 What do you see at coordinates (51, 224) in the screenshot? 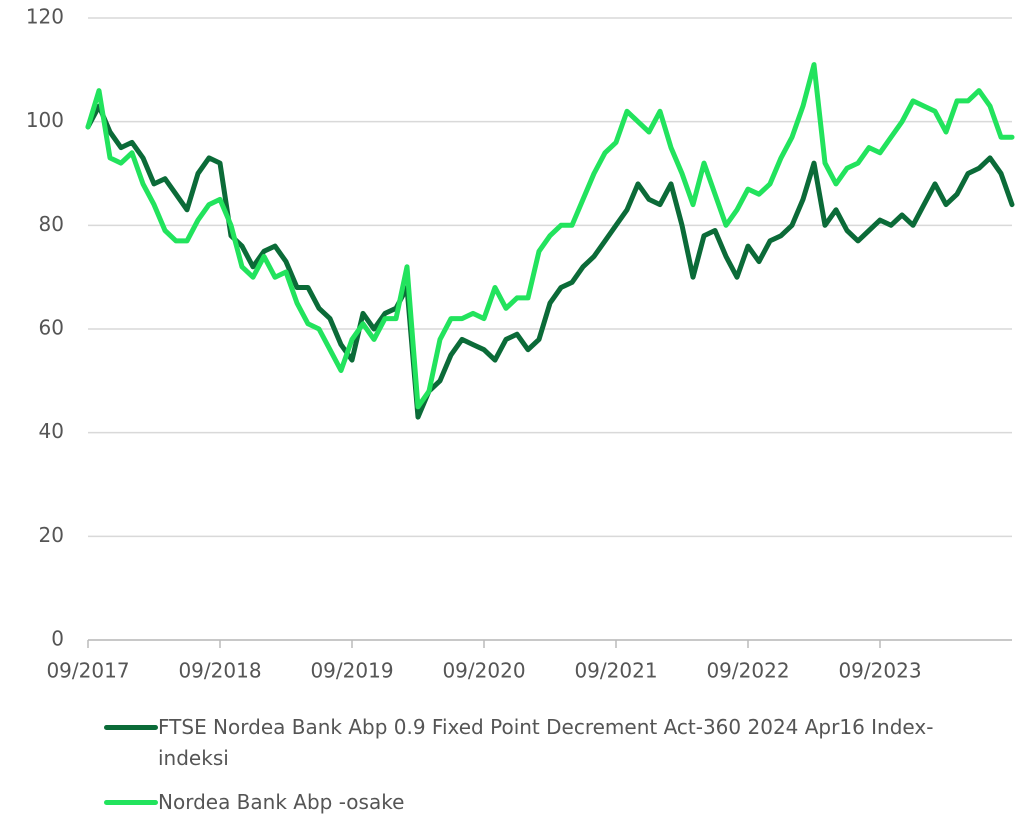
I see `y-tick-label: 80` at bounding box center [51, 224].